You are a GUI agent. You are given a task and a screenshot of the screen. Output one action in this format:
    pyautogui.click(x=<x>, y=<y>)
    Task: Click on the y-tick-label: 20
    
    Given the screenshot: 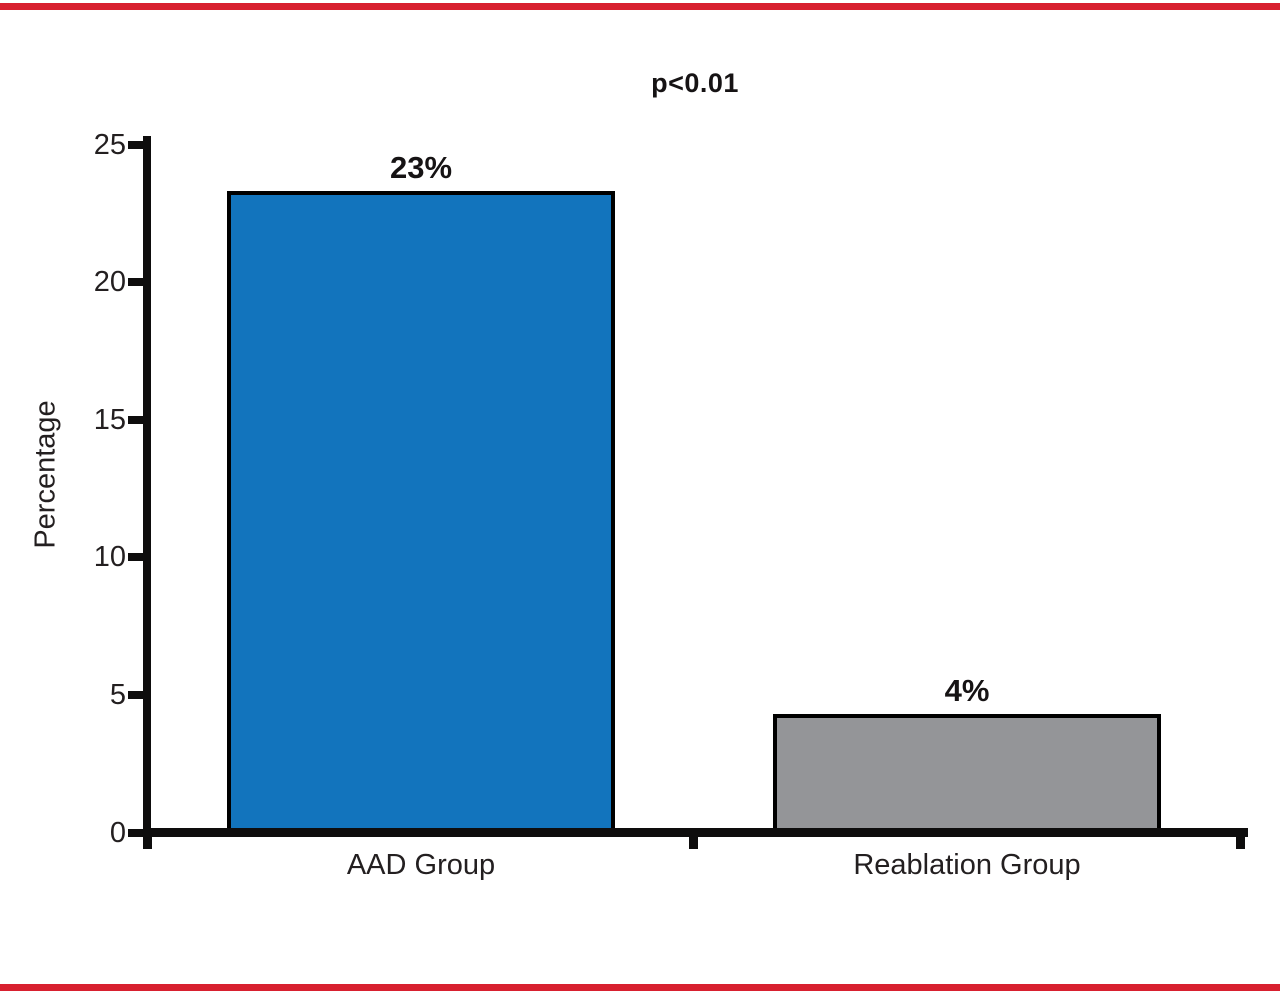 What is the action you would take?
    pyautogui.click(x=109, y=282)
    